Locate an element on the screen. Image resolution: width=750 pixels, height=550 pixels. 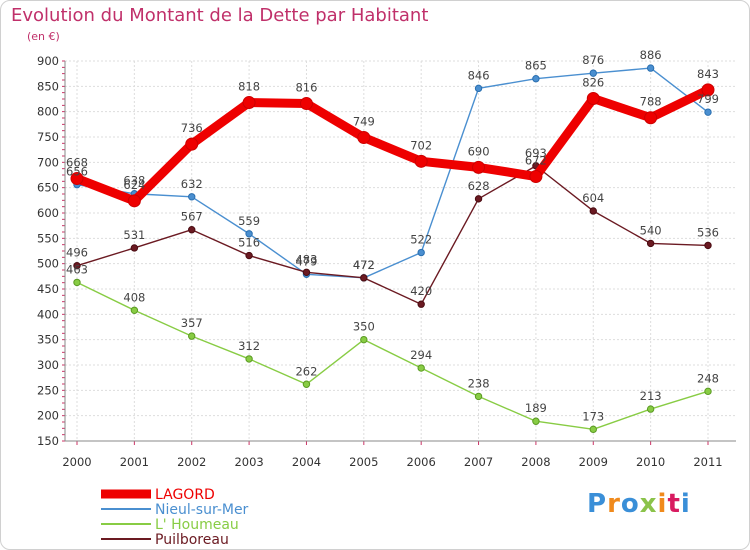
y-tick-label: 700 is located at coordinates (48, 162).